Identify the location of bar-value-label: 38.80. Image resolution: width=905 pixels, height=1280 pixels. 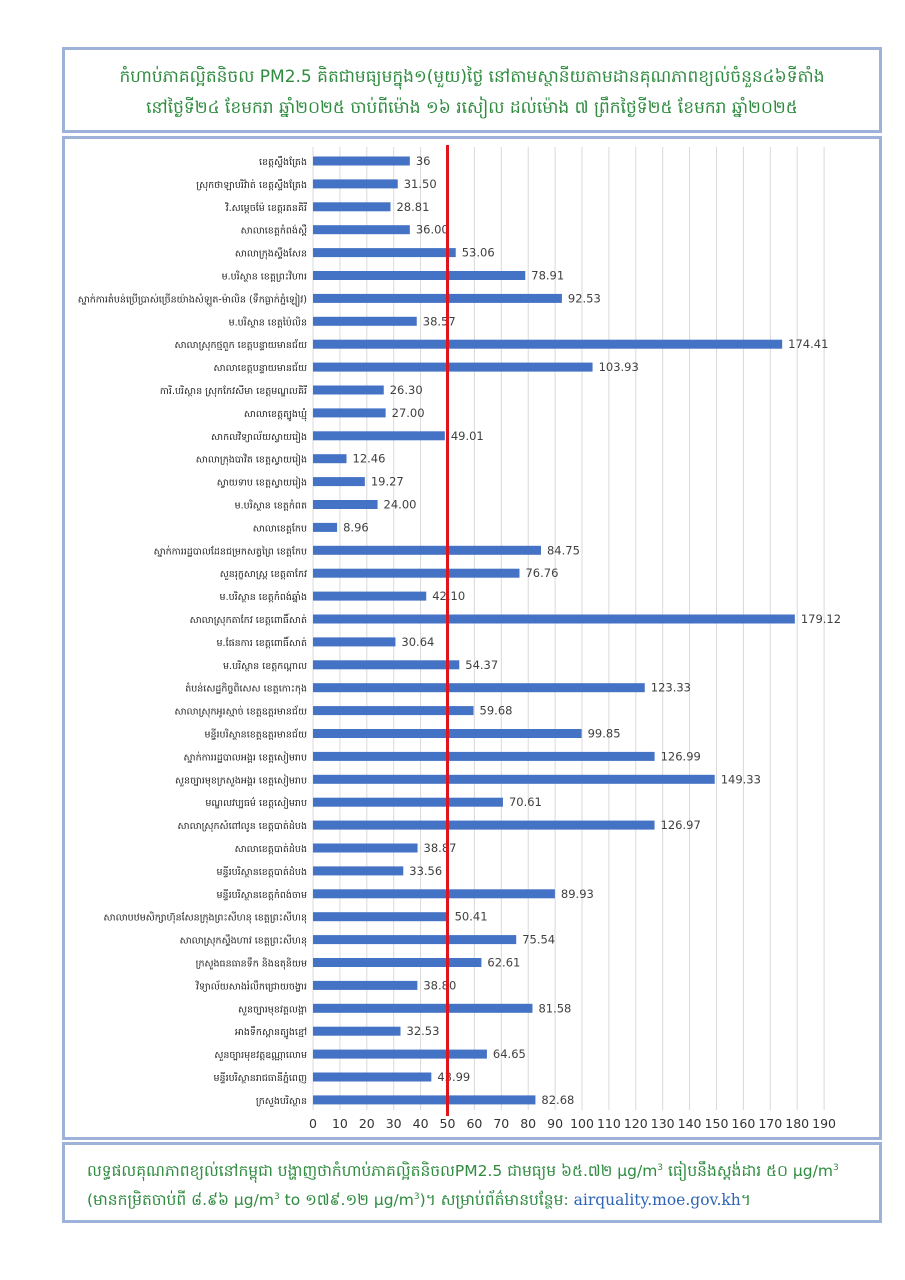
(439, 985).